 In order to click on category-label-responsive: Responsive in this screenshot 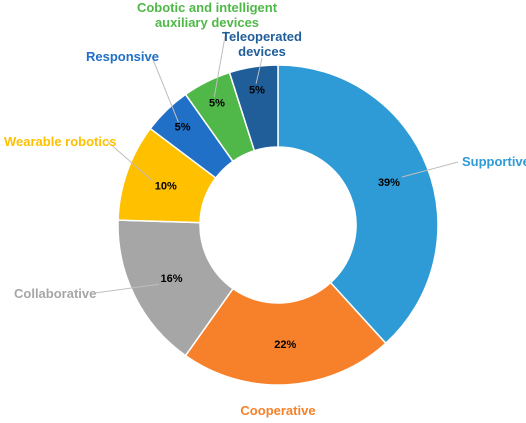, I will do `click(122, 56)`.